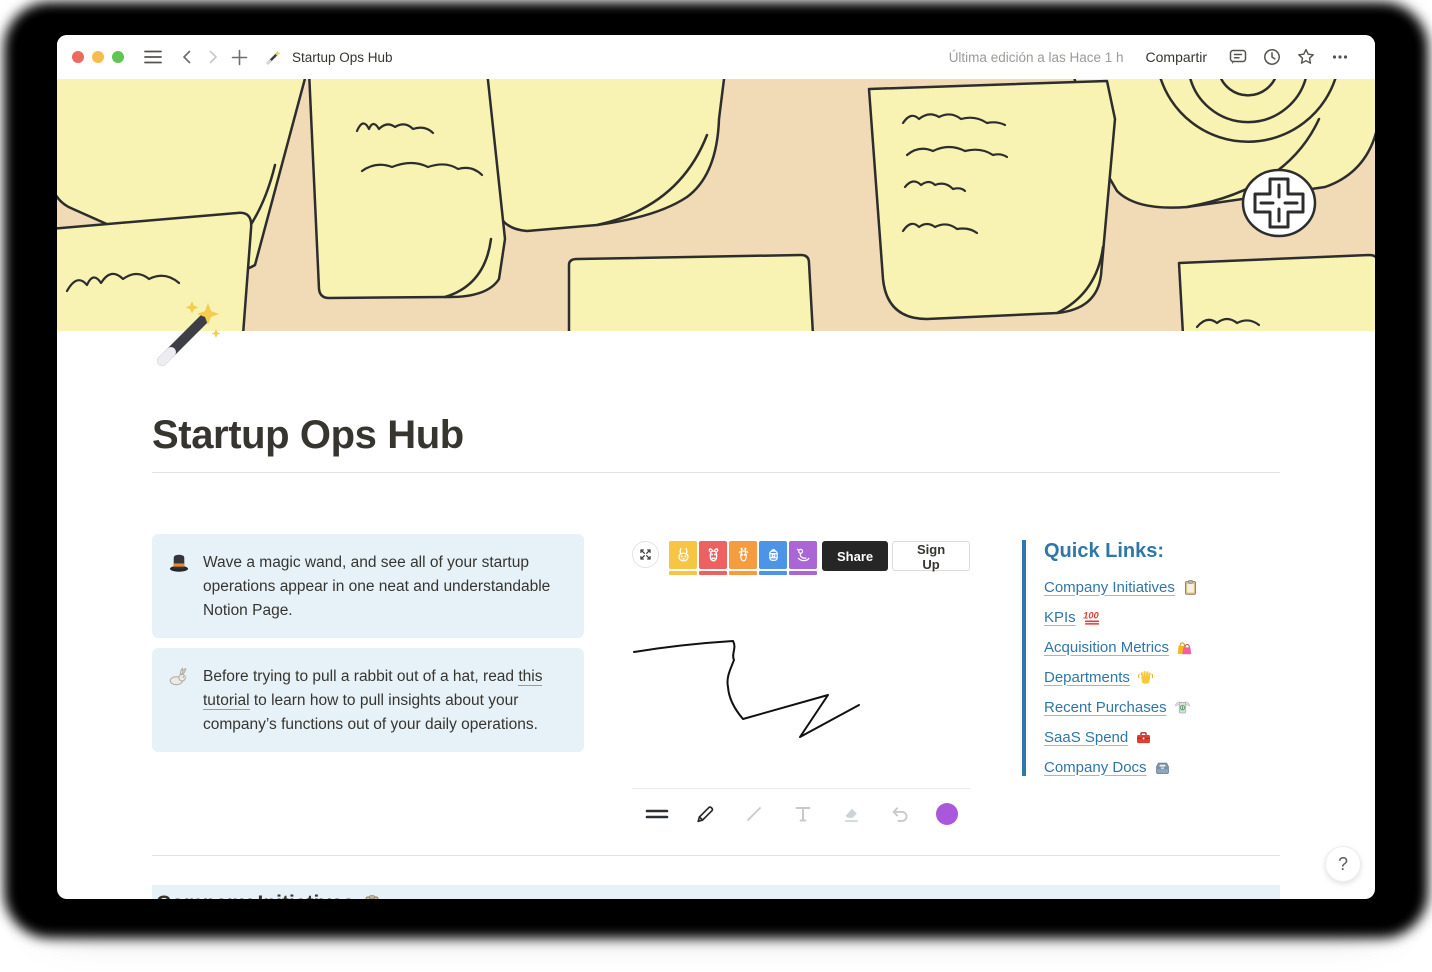 Image resolution: width=1432 pixels, height=972 pixels. I want to click on card-file-box-emoji-icon, so click(1162, 767).